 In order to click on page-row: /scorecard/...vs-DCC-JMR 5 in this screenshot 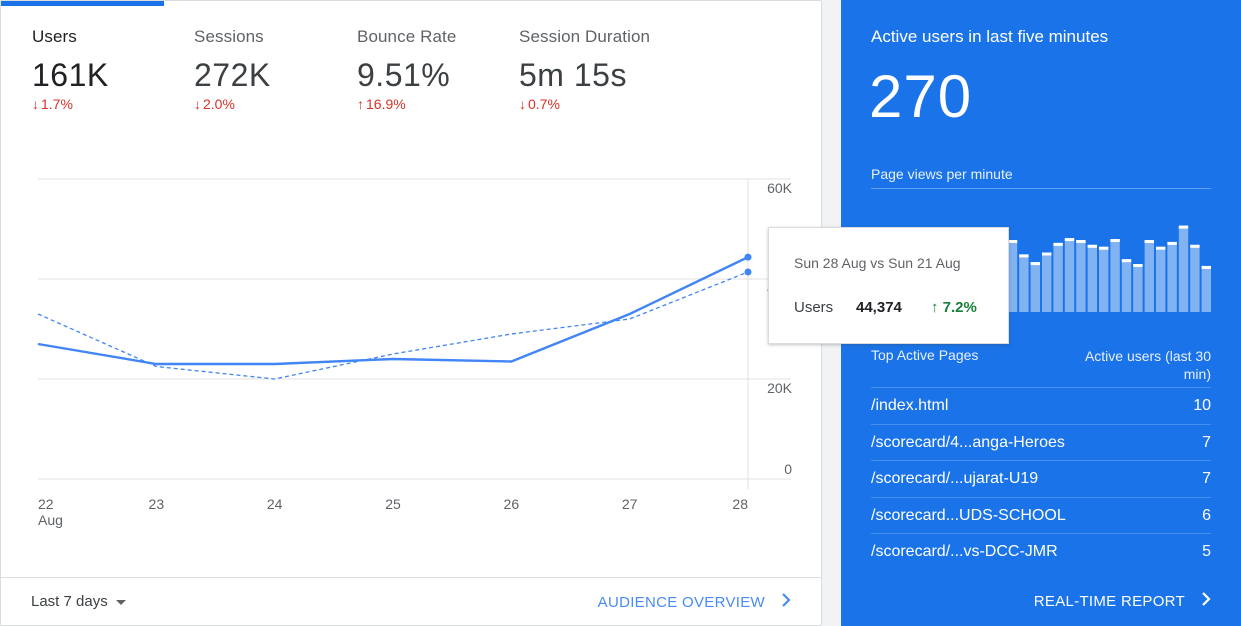, I will do `click(1041, 551)`.